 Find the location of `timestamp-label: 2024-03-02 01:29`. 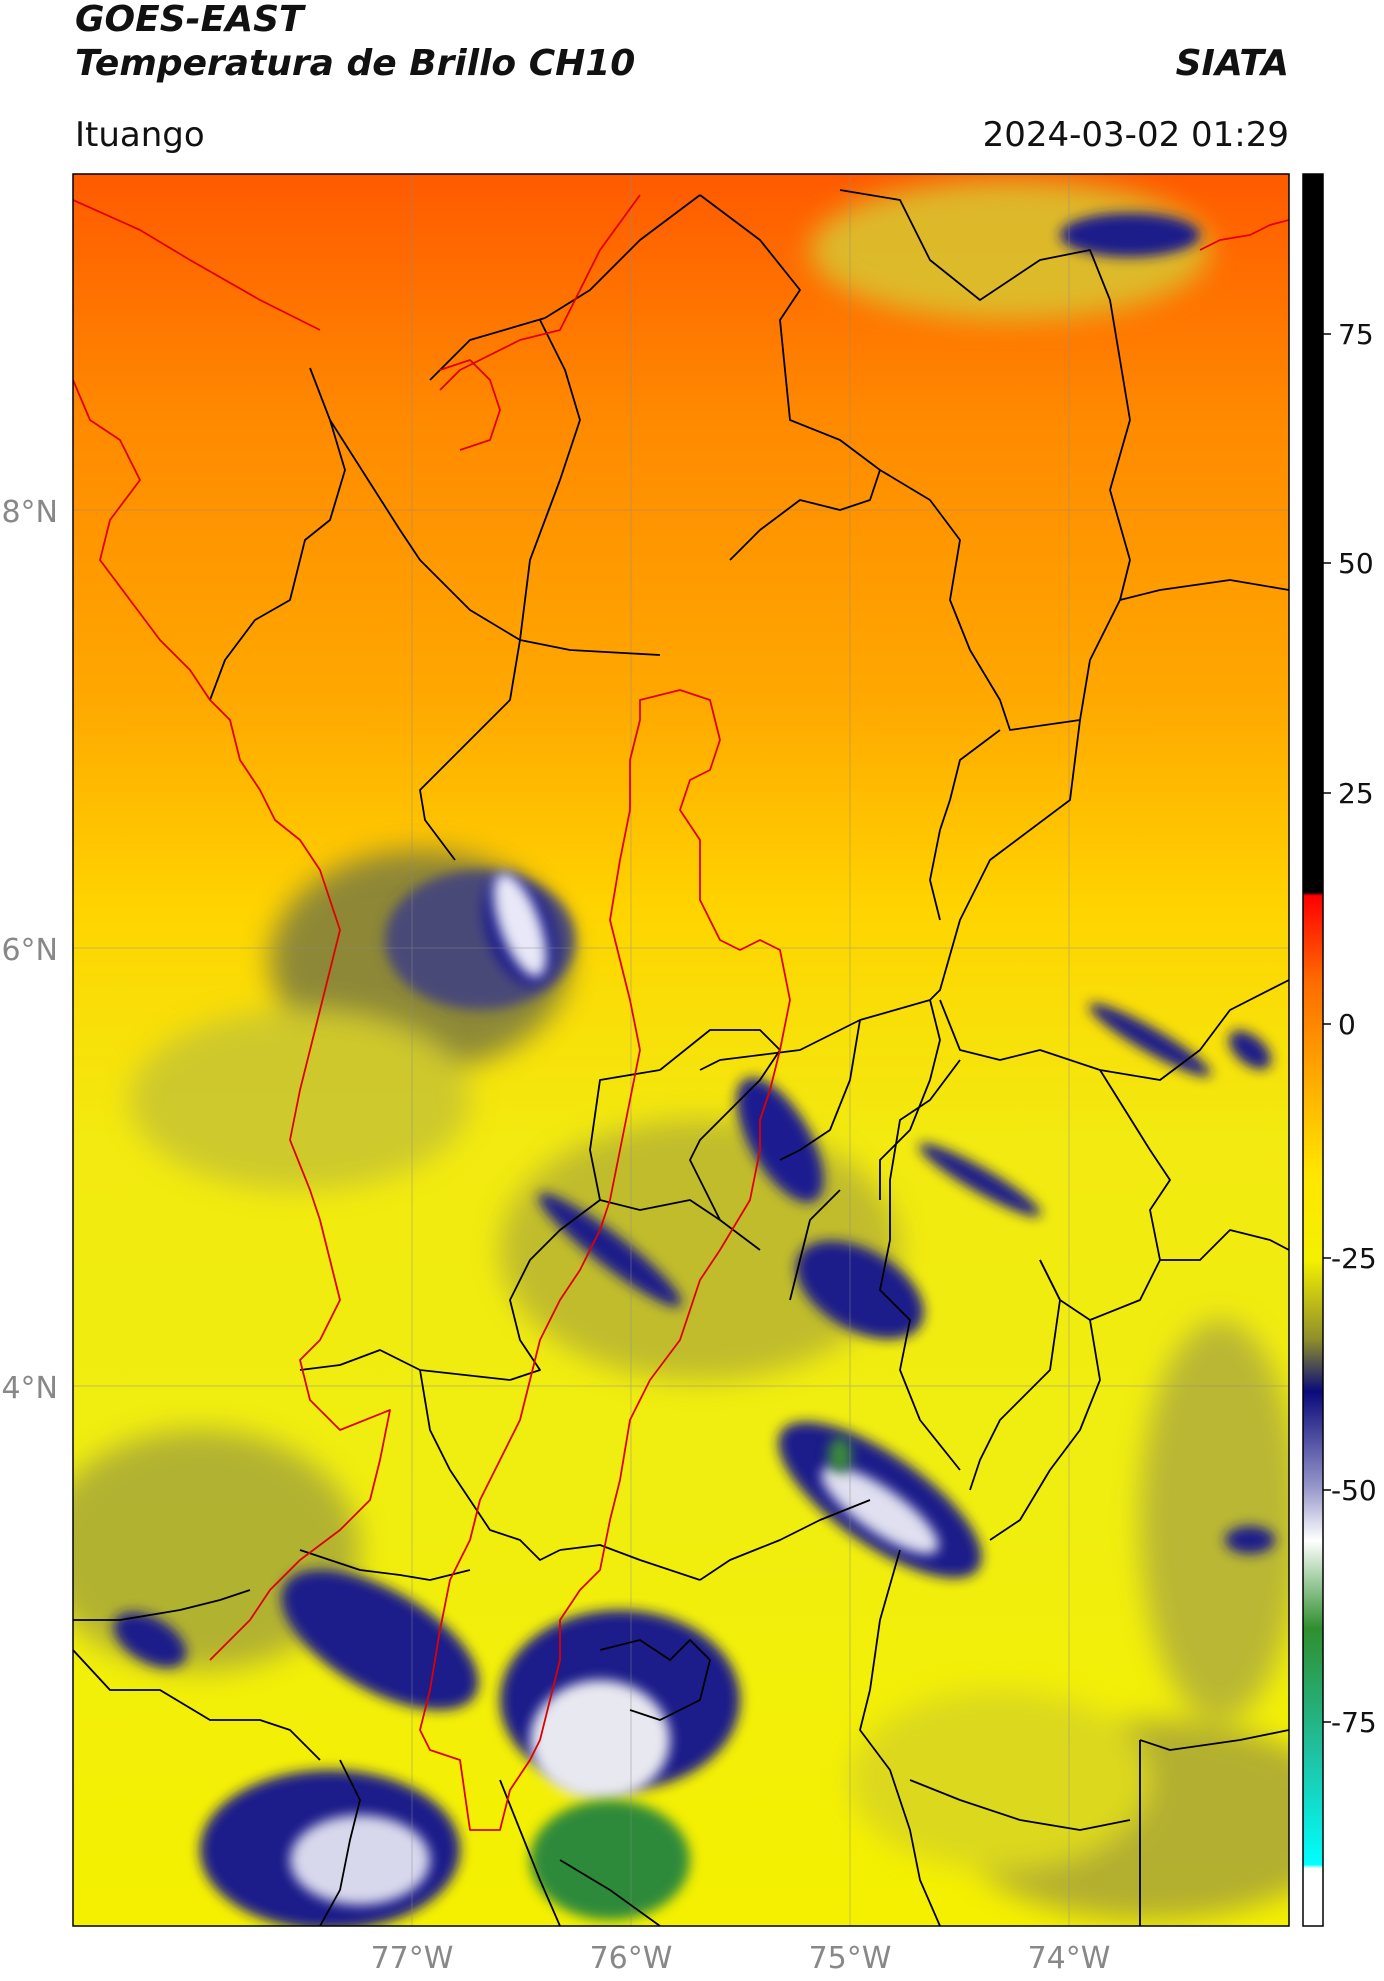

timestamp-label: 2024-03-02 01:29 is located at coordinates (1135, 135).